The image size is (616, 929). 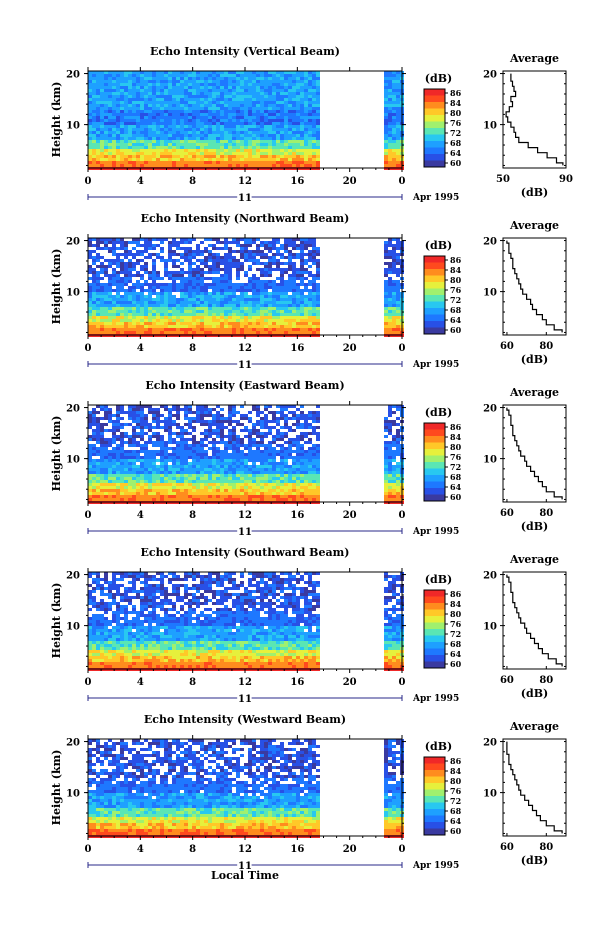 What do you see at coordinates (297, 348) in the screenshot?
I see `x-tick-label: 16` at bounding box center [297, 348].